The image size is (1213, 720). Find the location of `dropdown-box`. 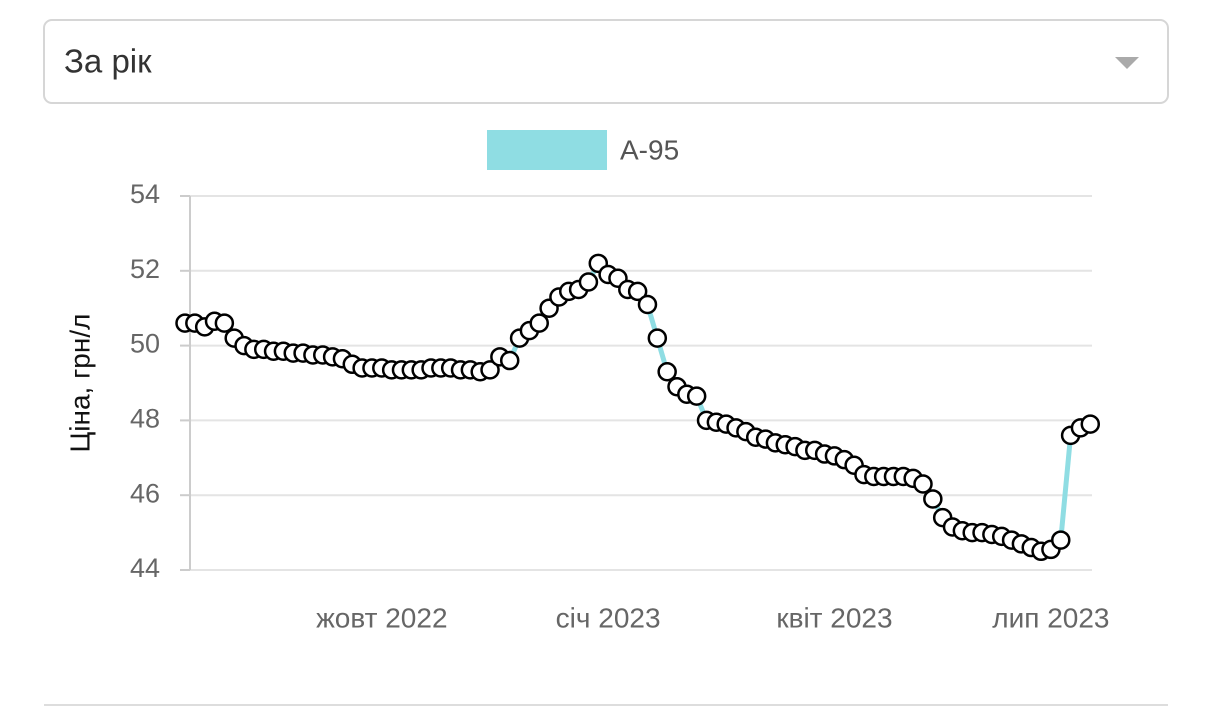

dropdown-box is located at coordinates (606, 61).